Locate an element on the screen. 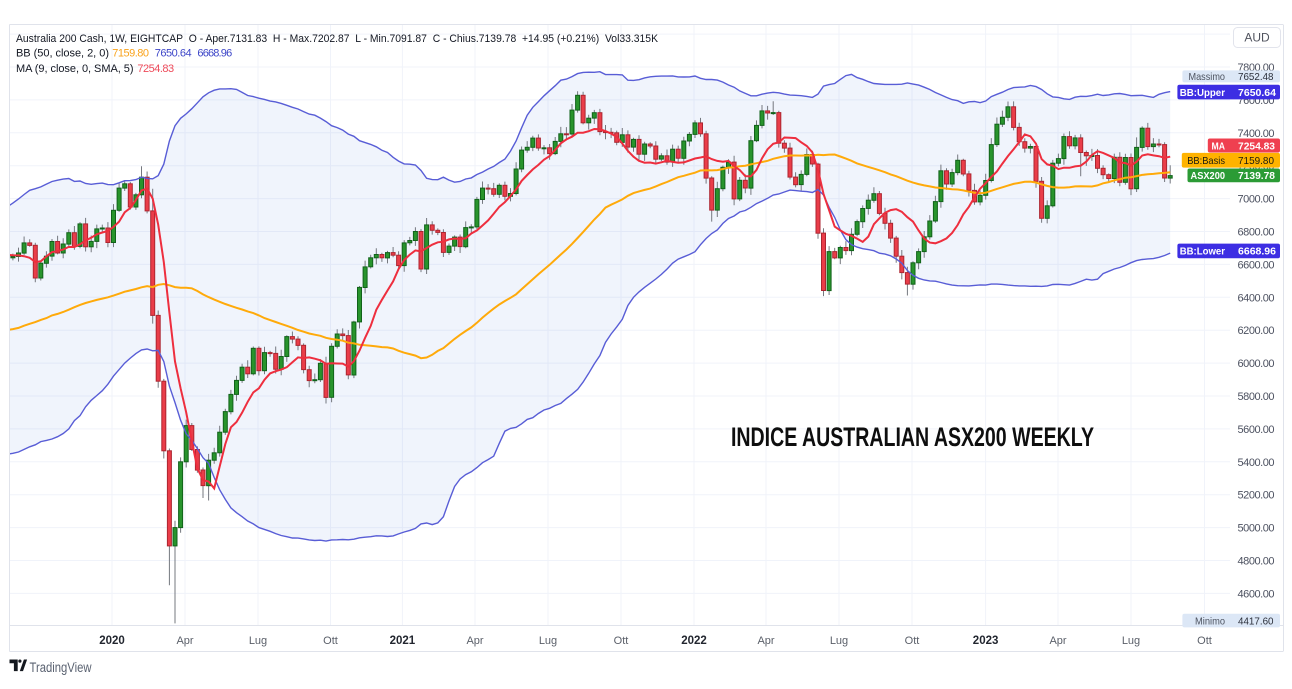 The width and height of the screenshot is (1292, 689). svg-text: 2021 is located at coordinates (403, 641).